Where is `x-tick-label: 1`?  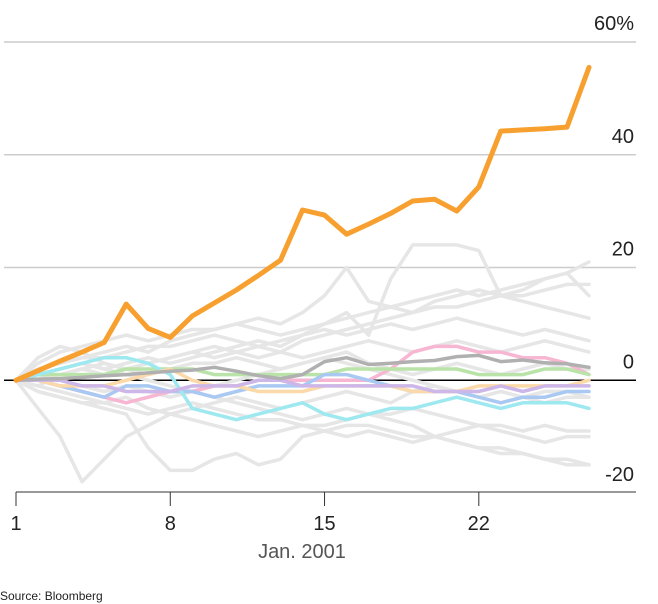
x-tick-label: 1 is located at coordinates (15, 524).